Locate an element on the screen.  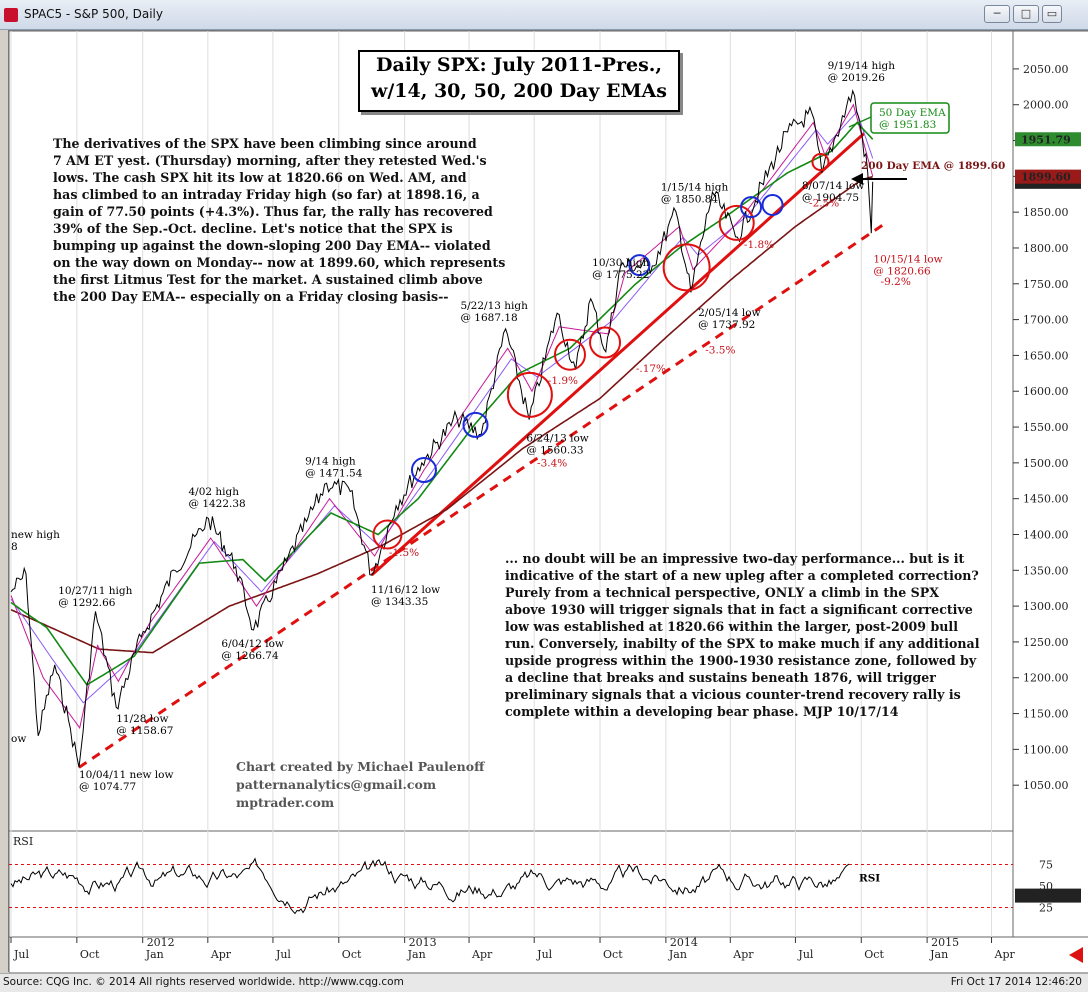
chart-title-line2: w/14, 30, 50, 200 Day EMAs is located at coordinates (519, 91).